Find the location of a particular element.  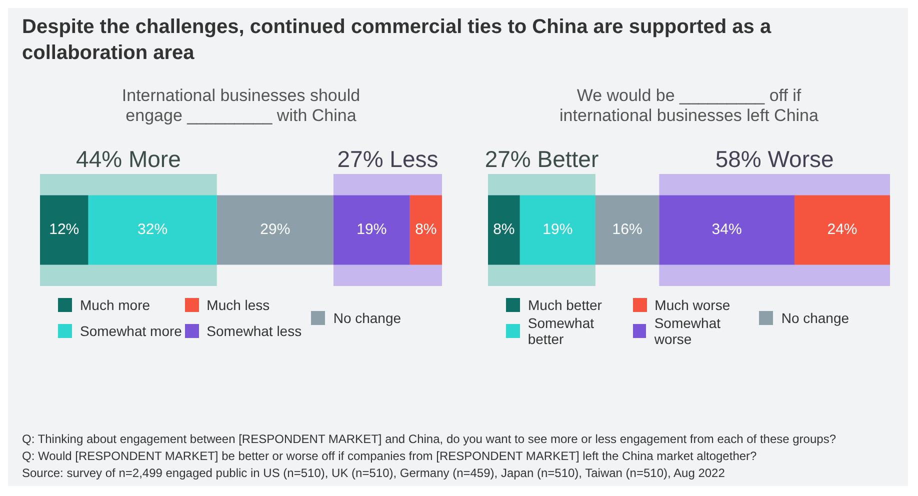

band-label: 27% Better is located at coordinates (541, 159).